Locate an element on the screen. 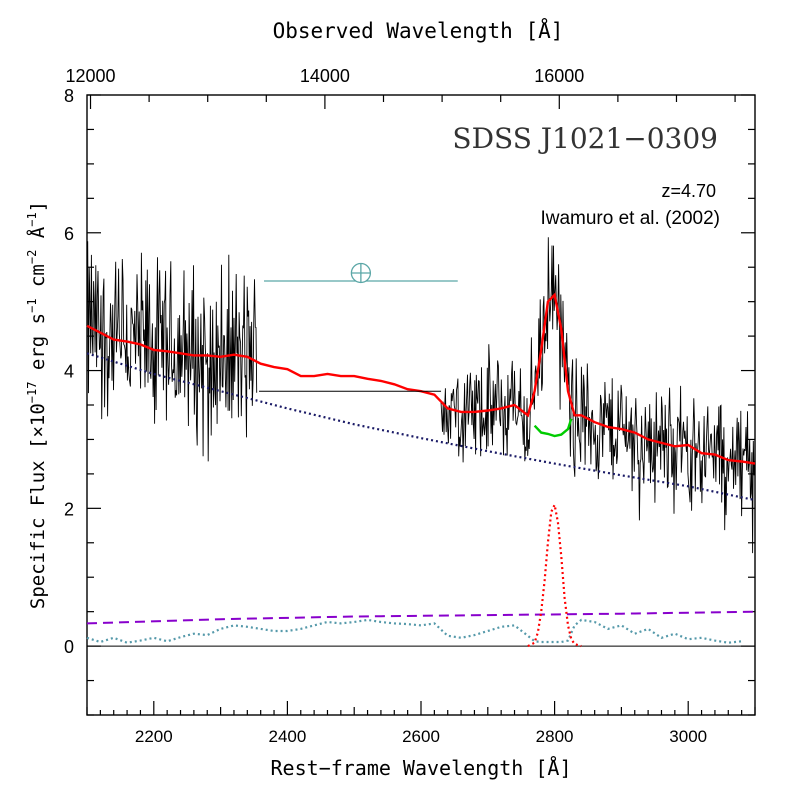 This screenshot has width=799, height=799. redshift-label: z=4.70 is located at coordinates (688, 191).